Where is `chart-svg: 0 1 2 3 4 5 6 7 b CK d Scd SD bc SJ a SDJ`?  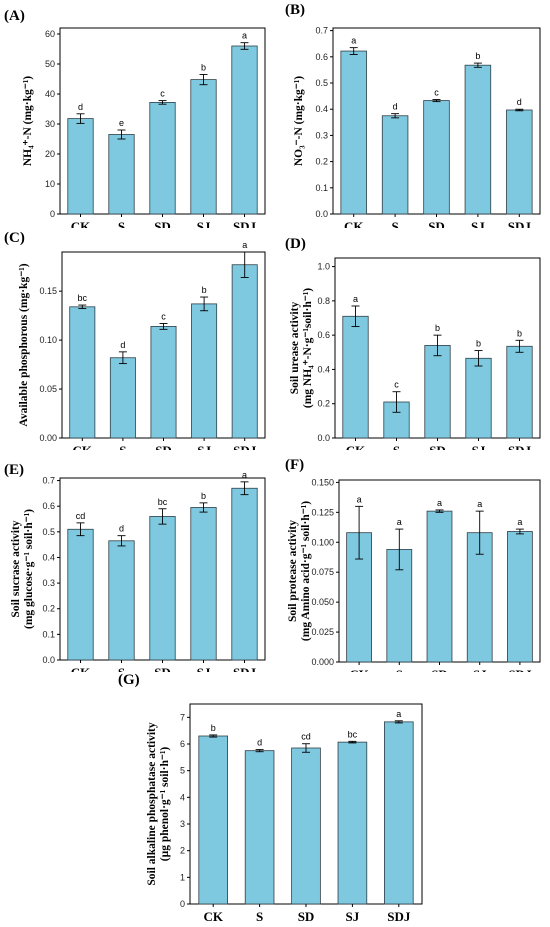 chart-svg: 0 1 2 3 4 5 6 7 b CK d Scd SD bc SJ a SDJ is located at coordinates (301, 812).